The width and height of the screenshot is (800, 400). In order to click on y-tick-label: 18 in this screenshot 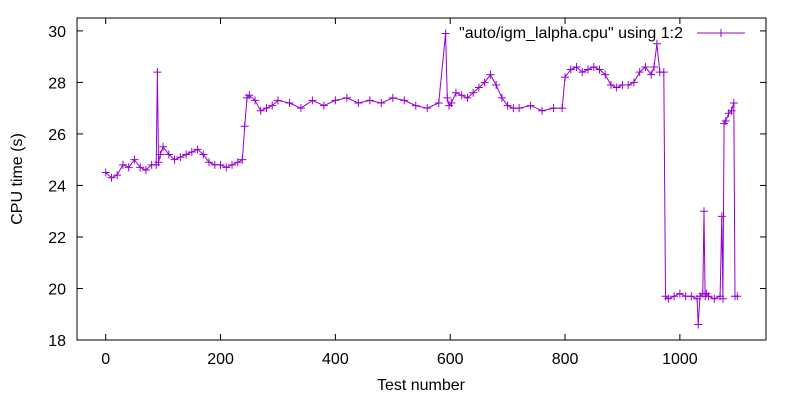, I will do `click(57, 341)`.